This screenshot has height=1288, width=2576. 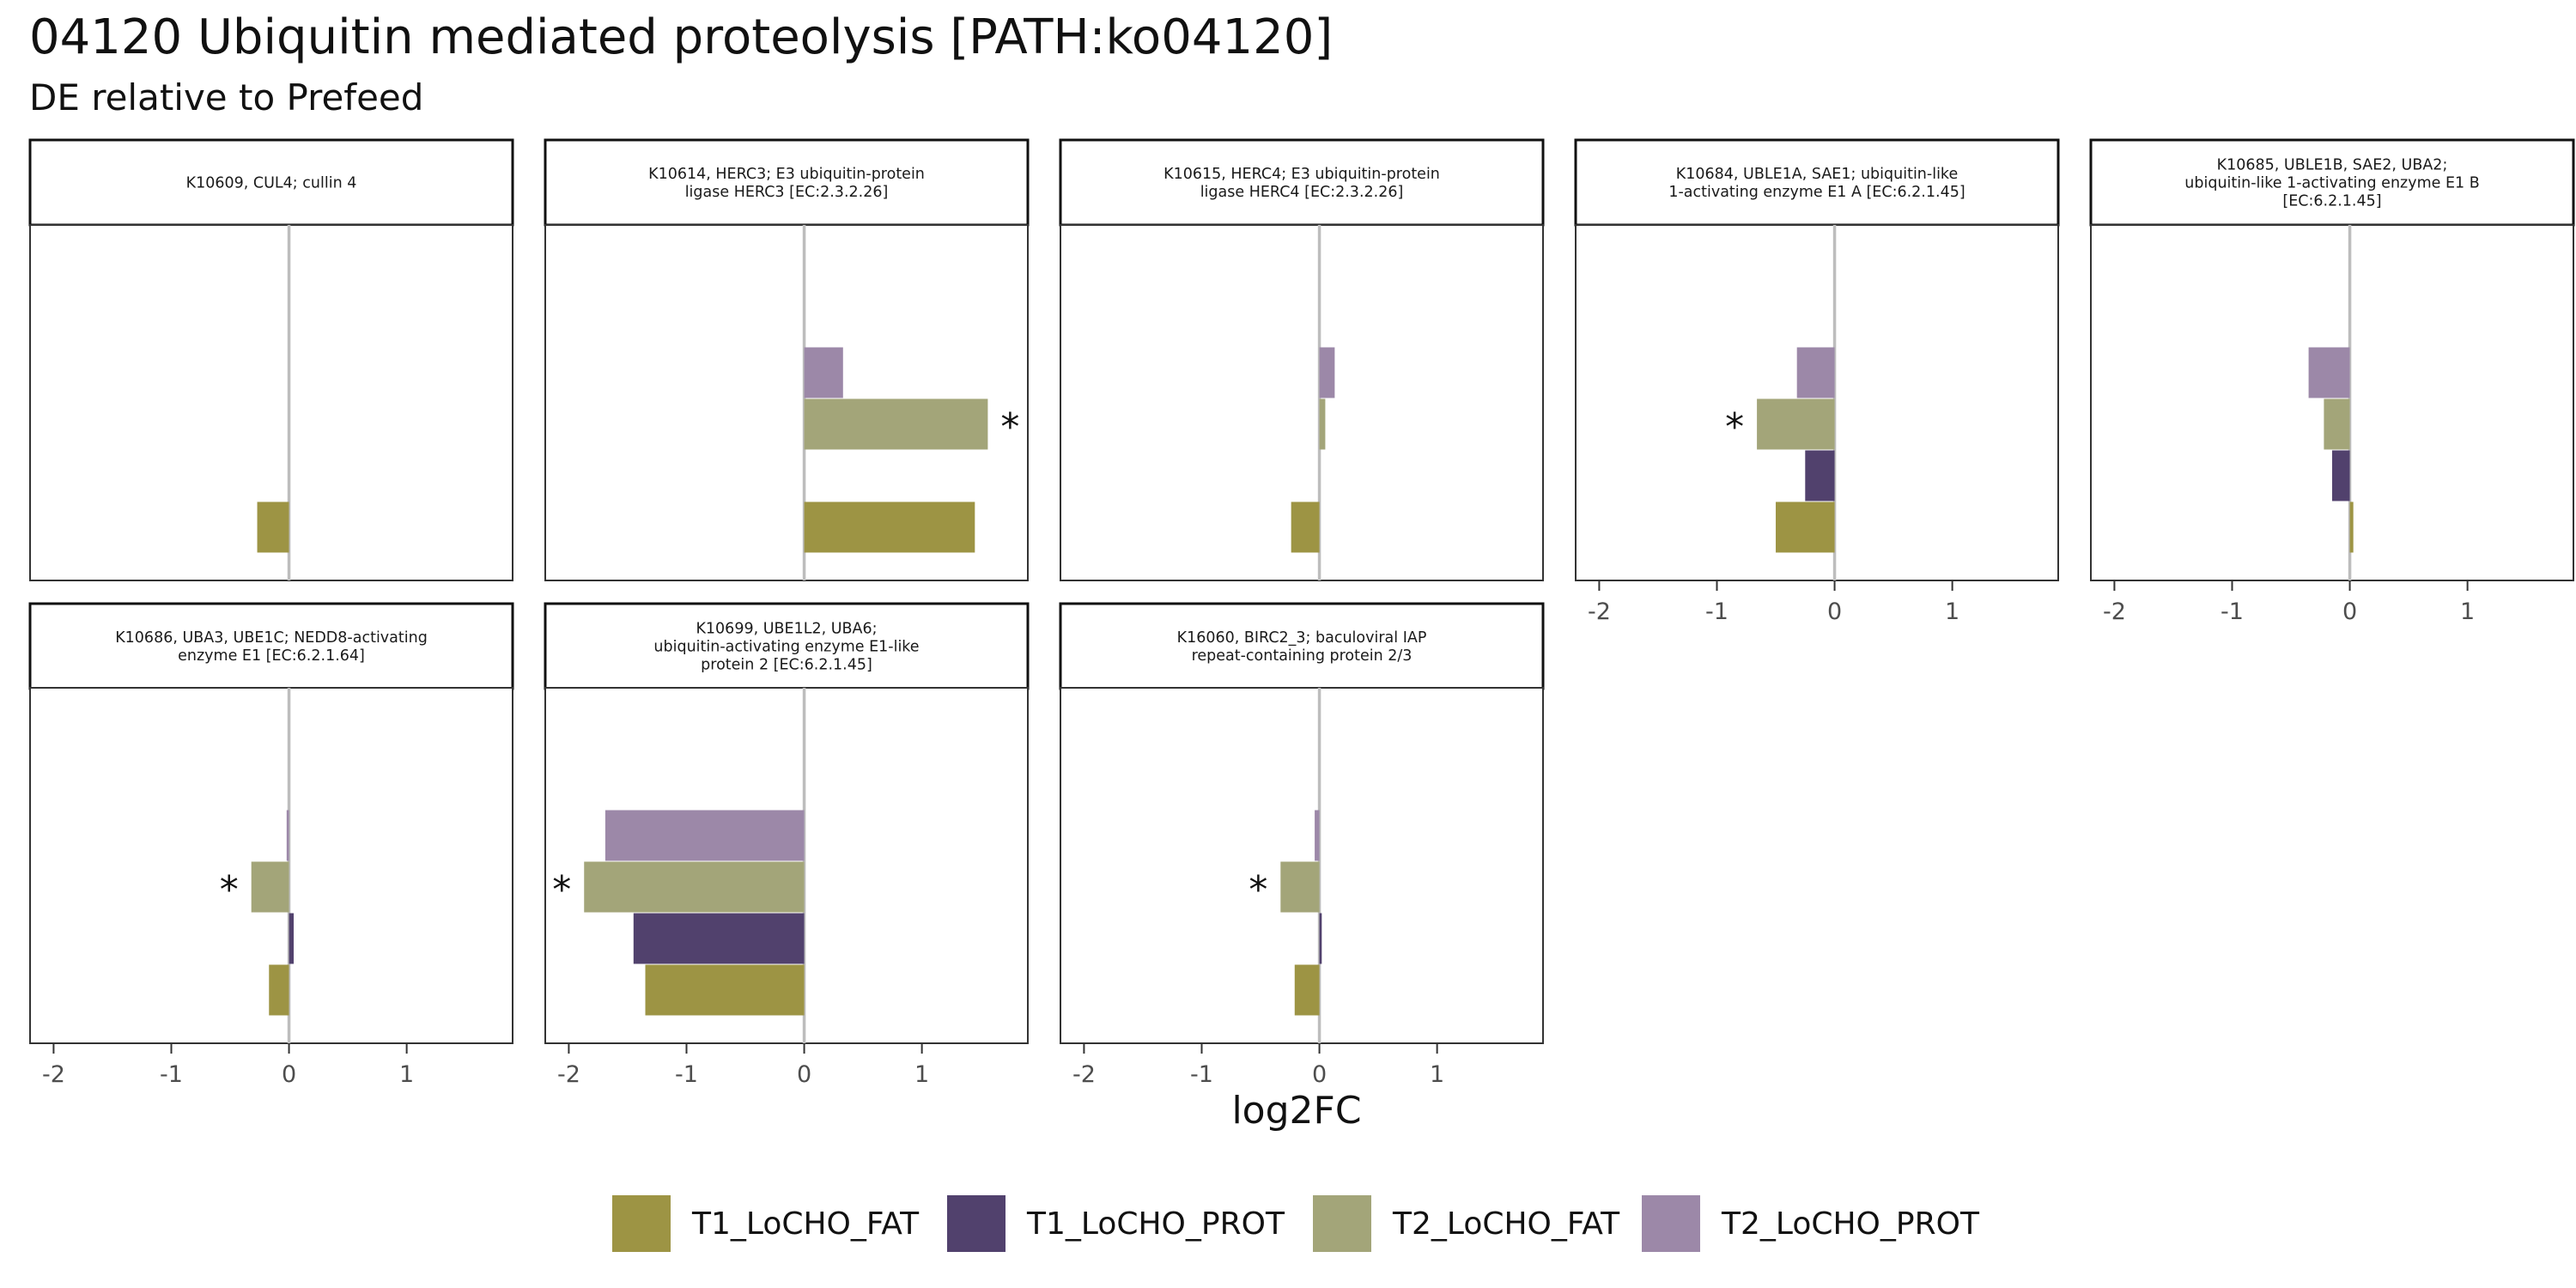 I want to click on facet-strip-label: ubiquitin-activating enzyme E1-like, so click(x=786, y=647).